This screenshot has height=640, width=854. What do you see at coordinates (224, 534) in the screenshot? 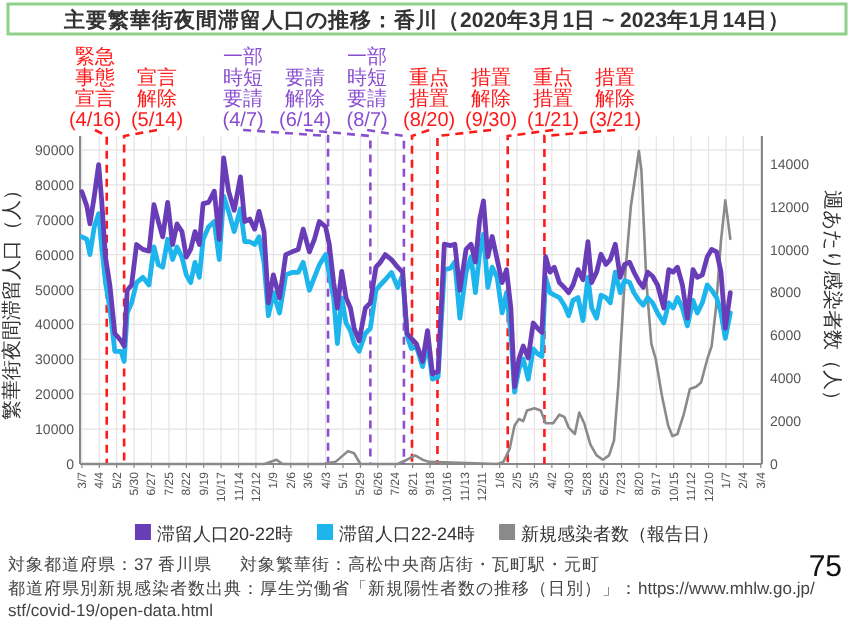
I see `legend-label: 滞留人口20-22時` at bounding box center [224, 534].